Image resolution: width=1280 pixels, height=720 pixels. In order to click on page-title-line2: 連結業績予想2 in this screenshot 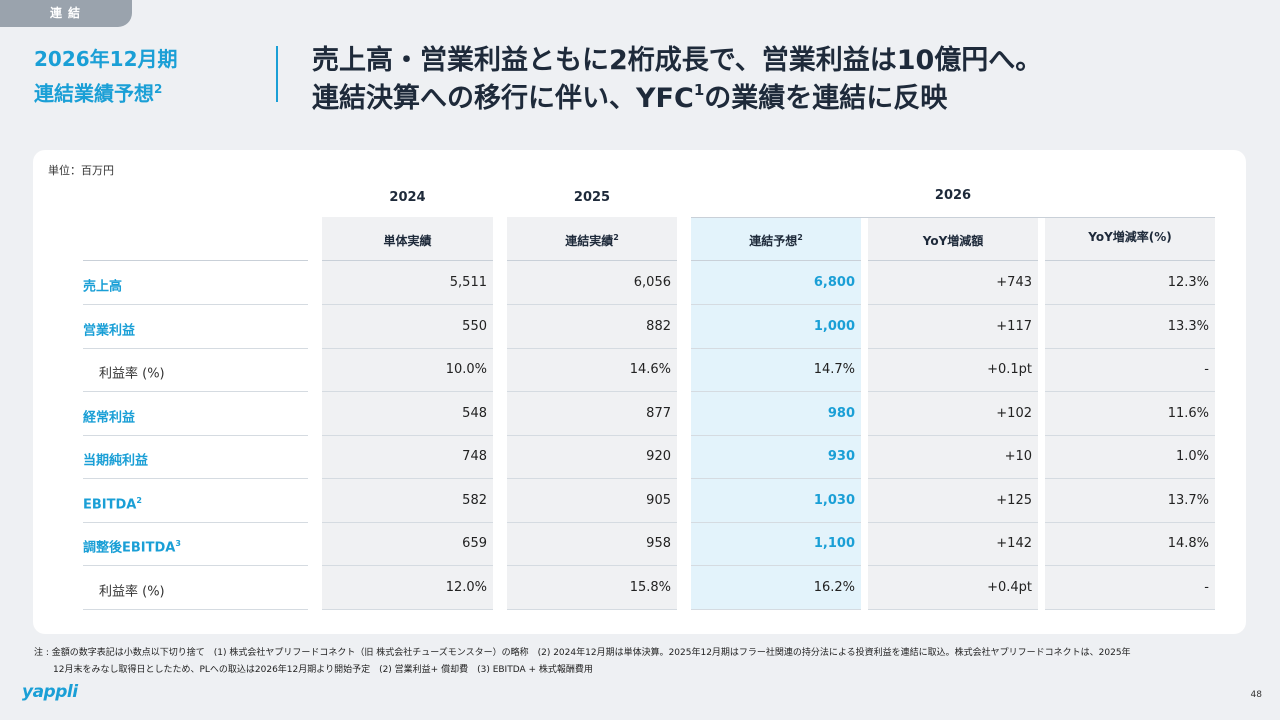, I will do `click(98, 93)`.